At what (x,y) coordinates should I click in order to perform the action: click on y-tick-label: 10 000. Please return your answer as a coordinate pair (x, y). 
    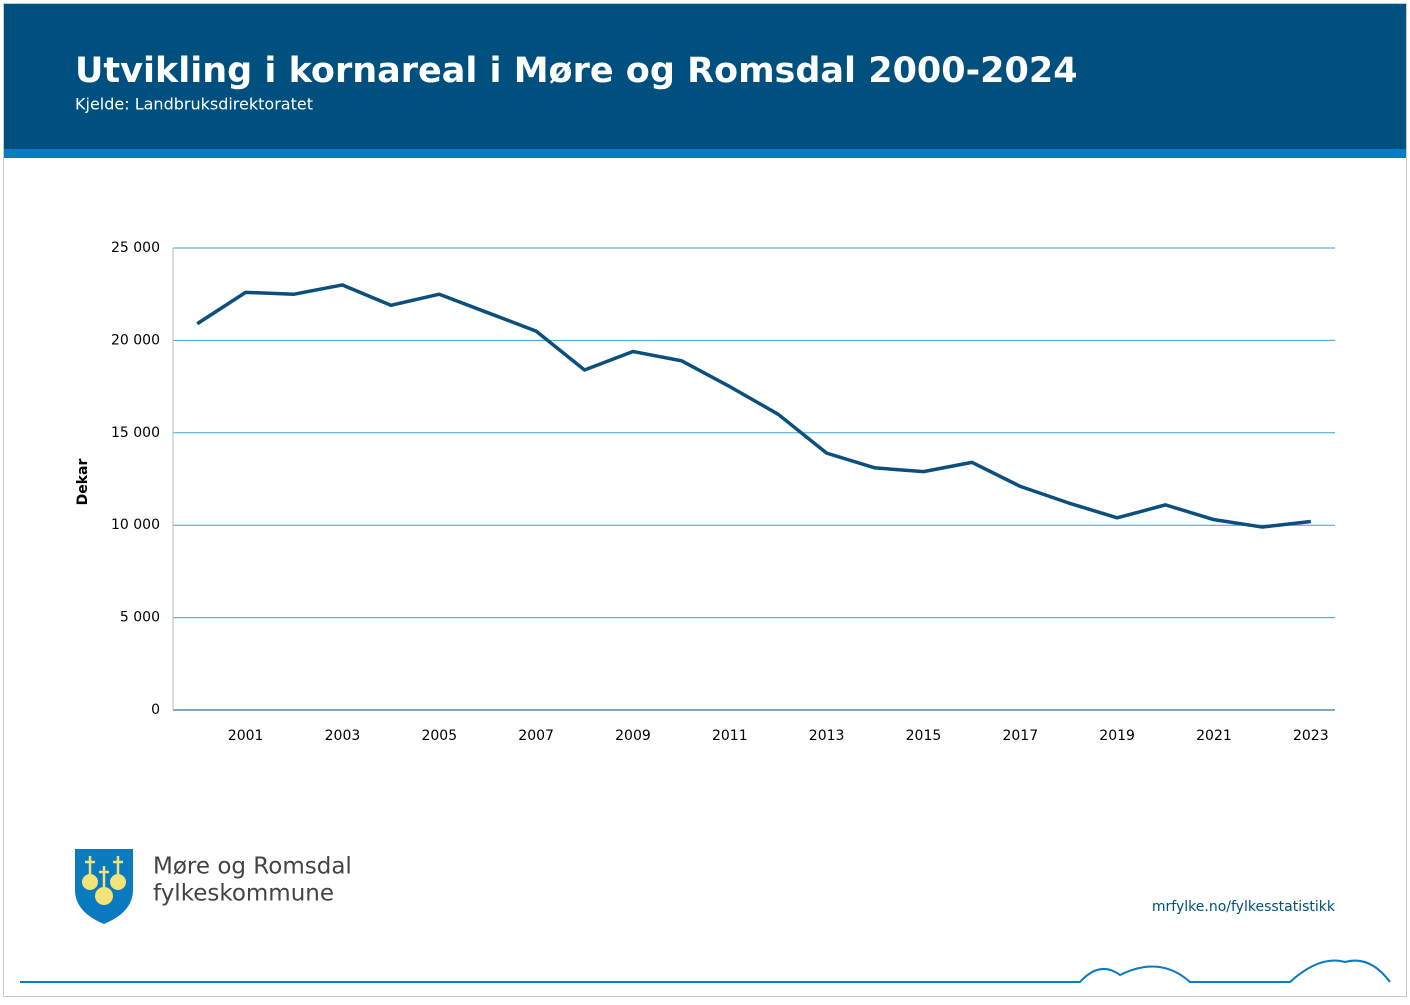
    Looking at the image, I should click on (135, 525).